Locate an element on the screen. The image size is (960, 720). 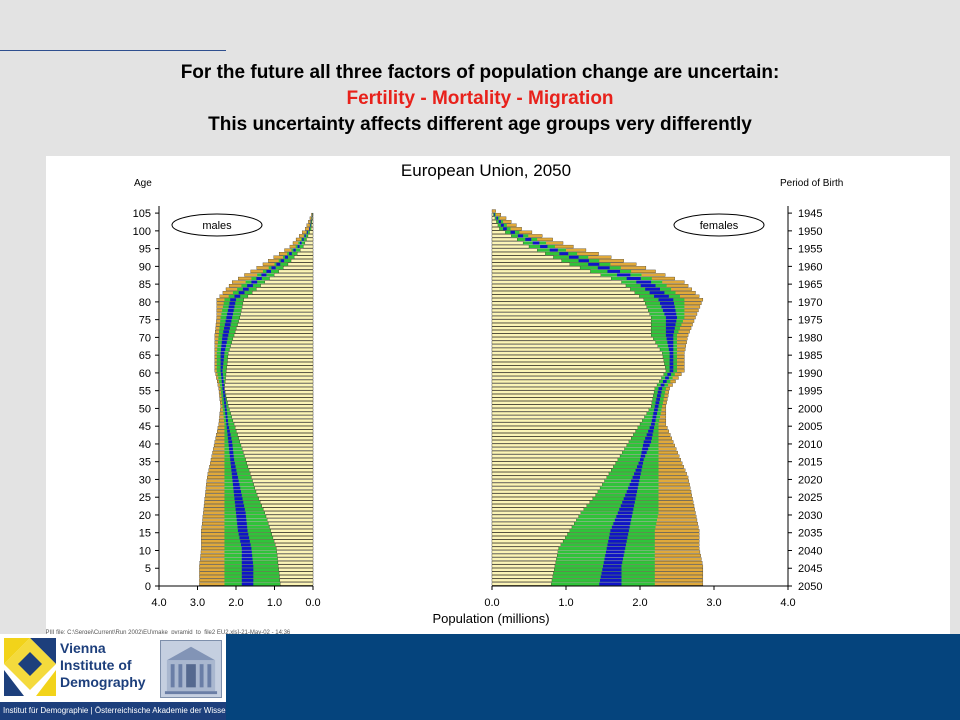
male-x-tick-label: 1.0 is located at coordinates (274, 603).